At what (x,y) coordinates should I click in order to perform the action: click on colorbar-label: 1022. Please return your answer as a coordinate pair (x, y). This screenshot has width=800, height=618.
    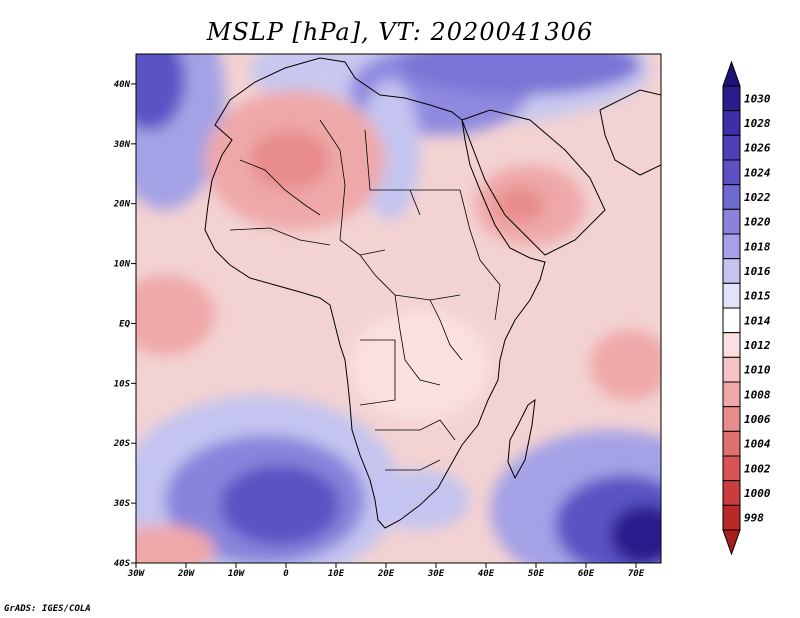
    Looking at the image, I should click on (757, 197).